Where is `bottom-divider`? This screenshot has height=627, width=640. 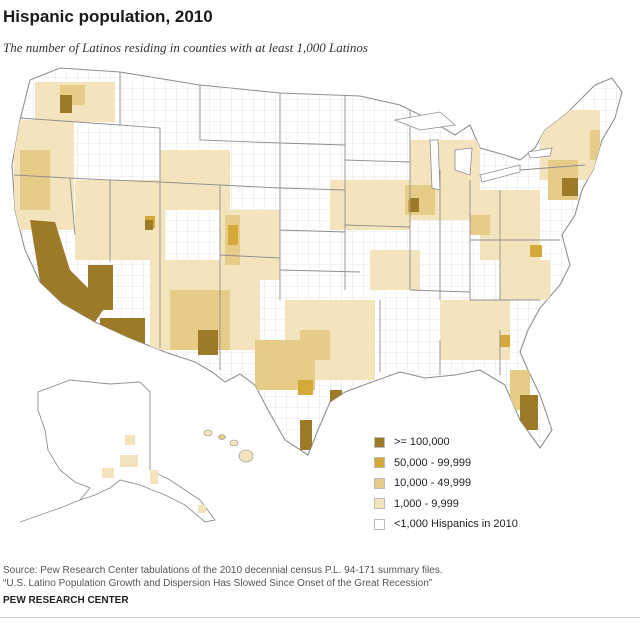 bottom-divider is located at coordinates (320, 617).